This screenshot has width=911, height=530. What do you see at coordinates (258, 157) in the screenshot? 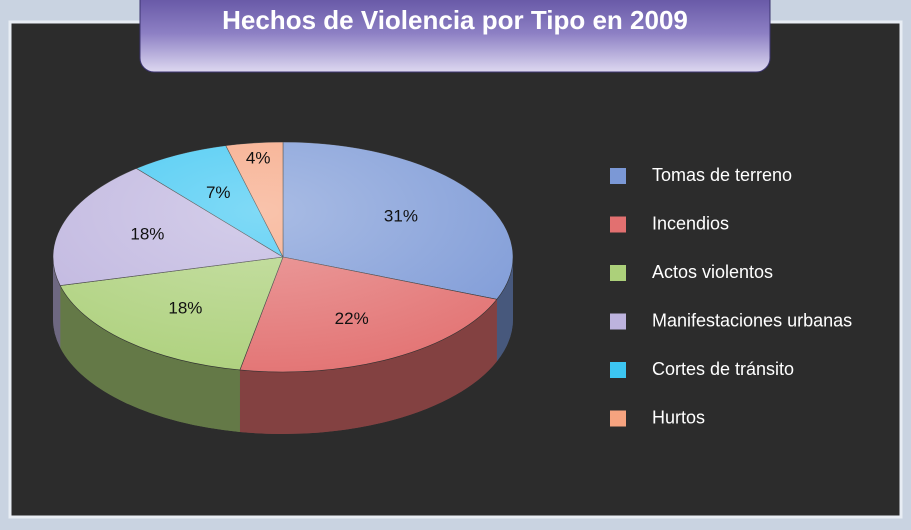
I see `data-label: 4%` at bounding box center [258, 157].